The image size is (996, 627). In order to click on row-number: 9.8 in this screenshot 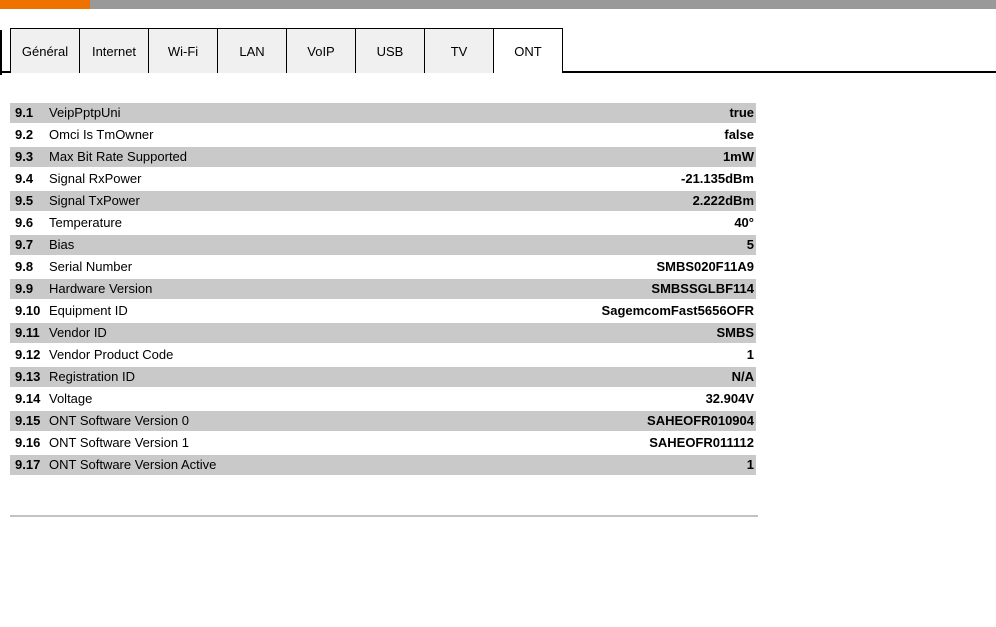, I will do `click(24, 266)`.